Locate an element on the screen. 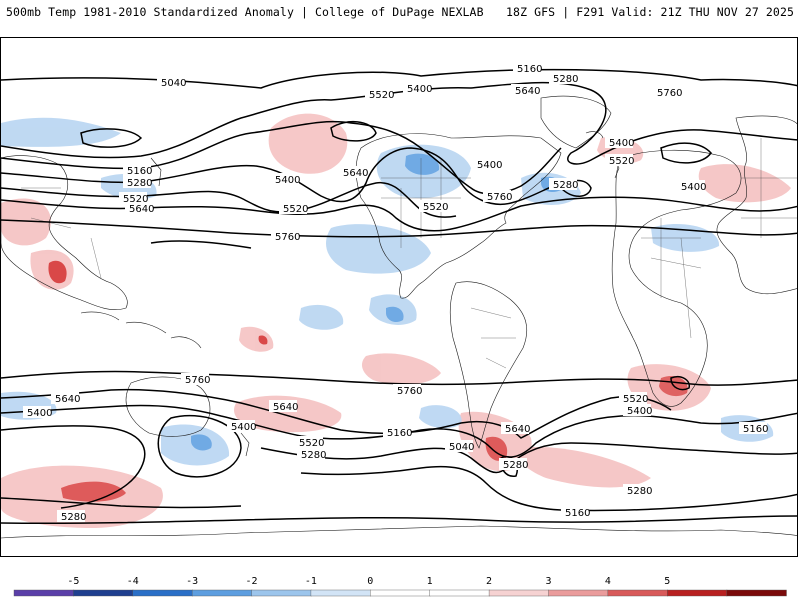 This screenshot has height=600, width=800. colorbar-svg: -5 -4 -3 -2 -1 0 1 2 3 4 5 is located at coordinates (400, 586).